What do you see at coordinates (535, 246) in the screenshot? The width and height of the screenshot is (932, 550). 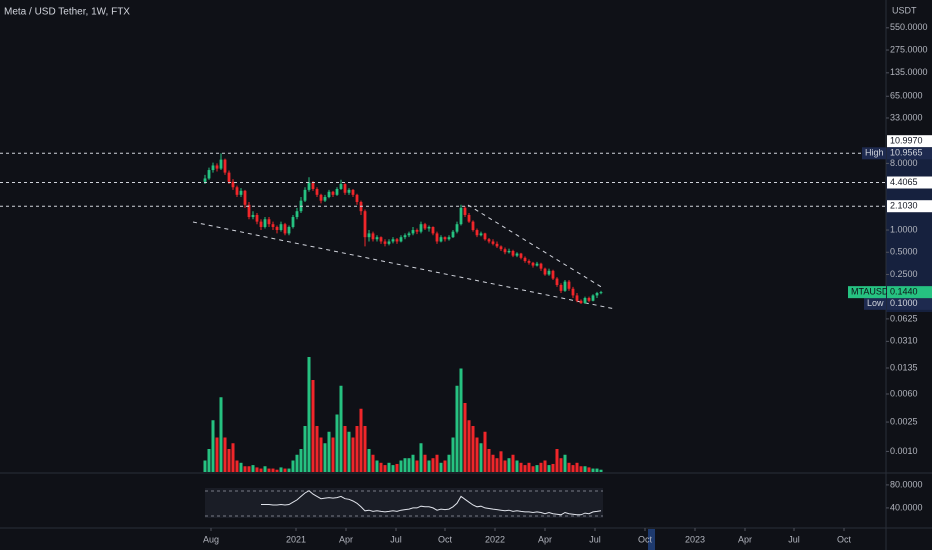 I see `trend-line` at bounding box center [535, 246].